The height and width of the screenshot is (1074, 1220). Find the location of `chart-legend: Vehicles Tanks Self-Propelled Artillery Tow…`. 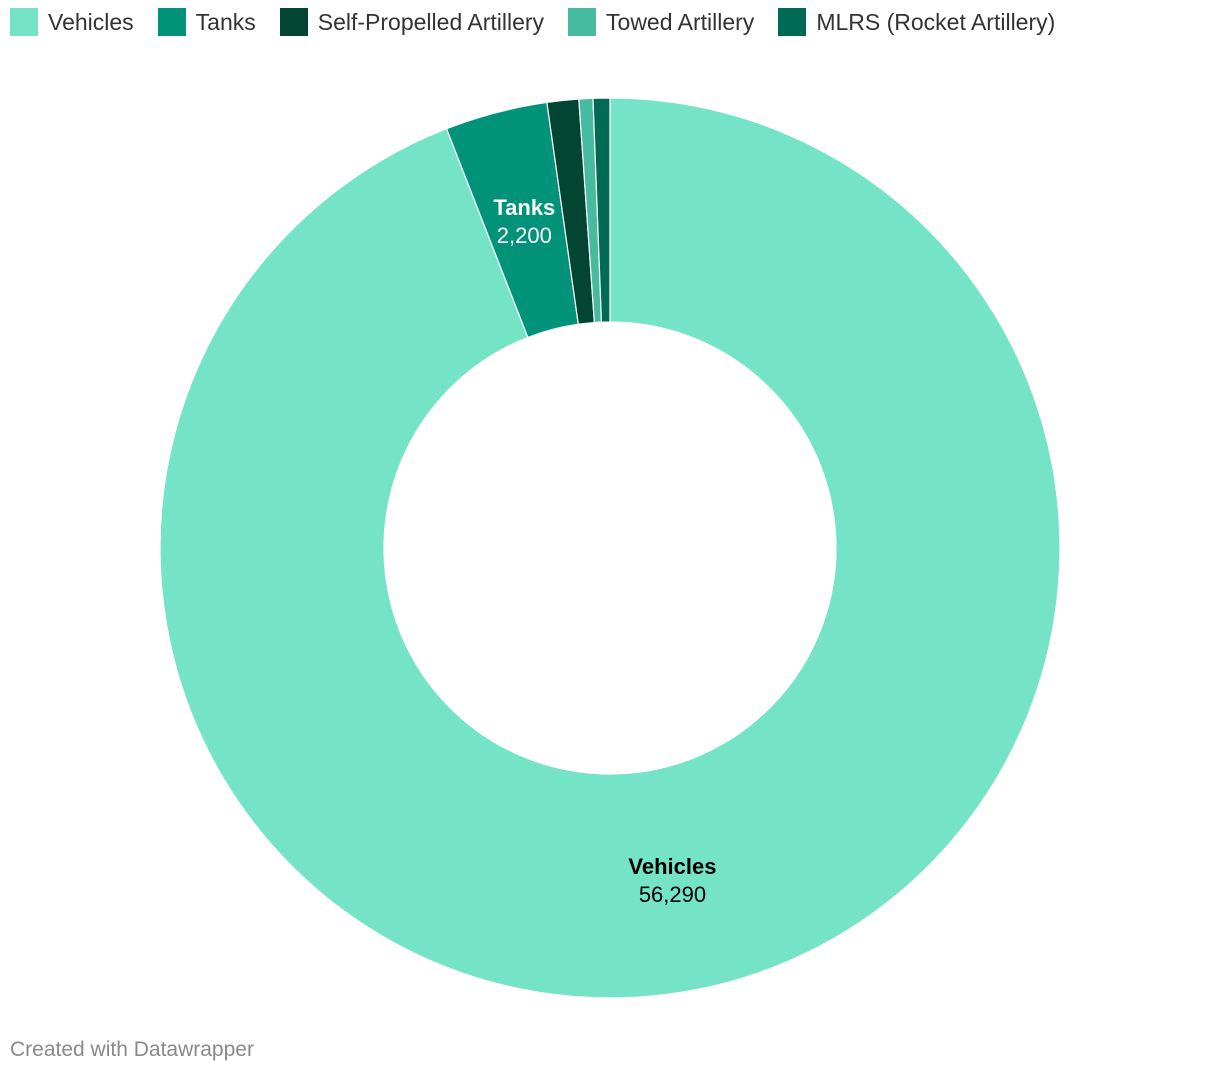

chart-legend: Vehicles Tanks Self-Propelled Artillery Tow… is located at coordinates (532, 22).